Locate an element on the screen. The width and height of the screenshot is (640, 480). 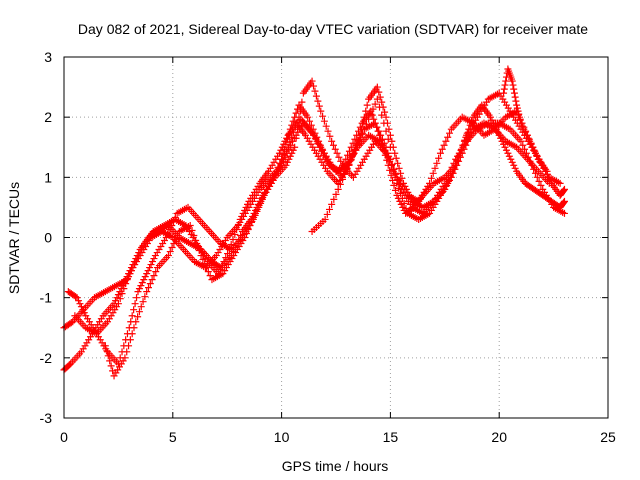
x-tick-label: 10 is located at coordinates (282, 437).